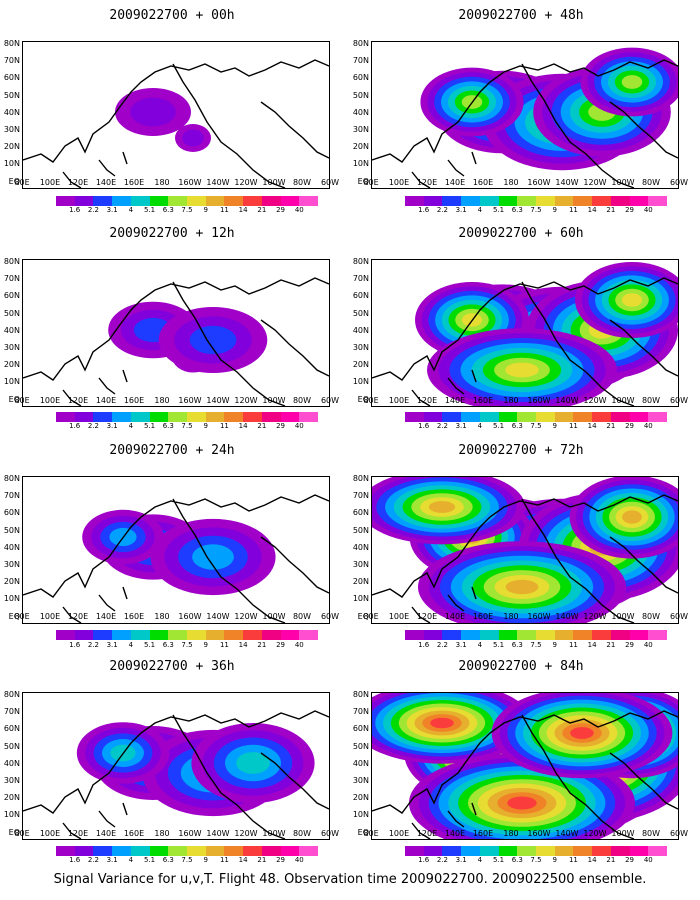 The width and height of the screenshot is (700, 900). I want to click on latitude-label: 40N, so click(11, 330).